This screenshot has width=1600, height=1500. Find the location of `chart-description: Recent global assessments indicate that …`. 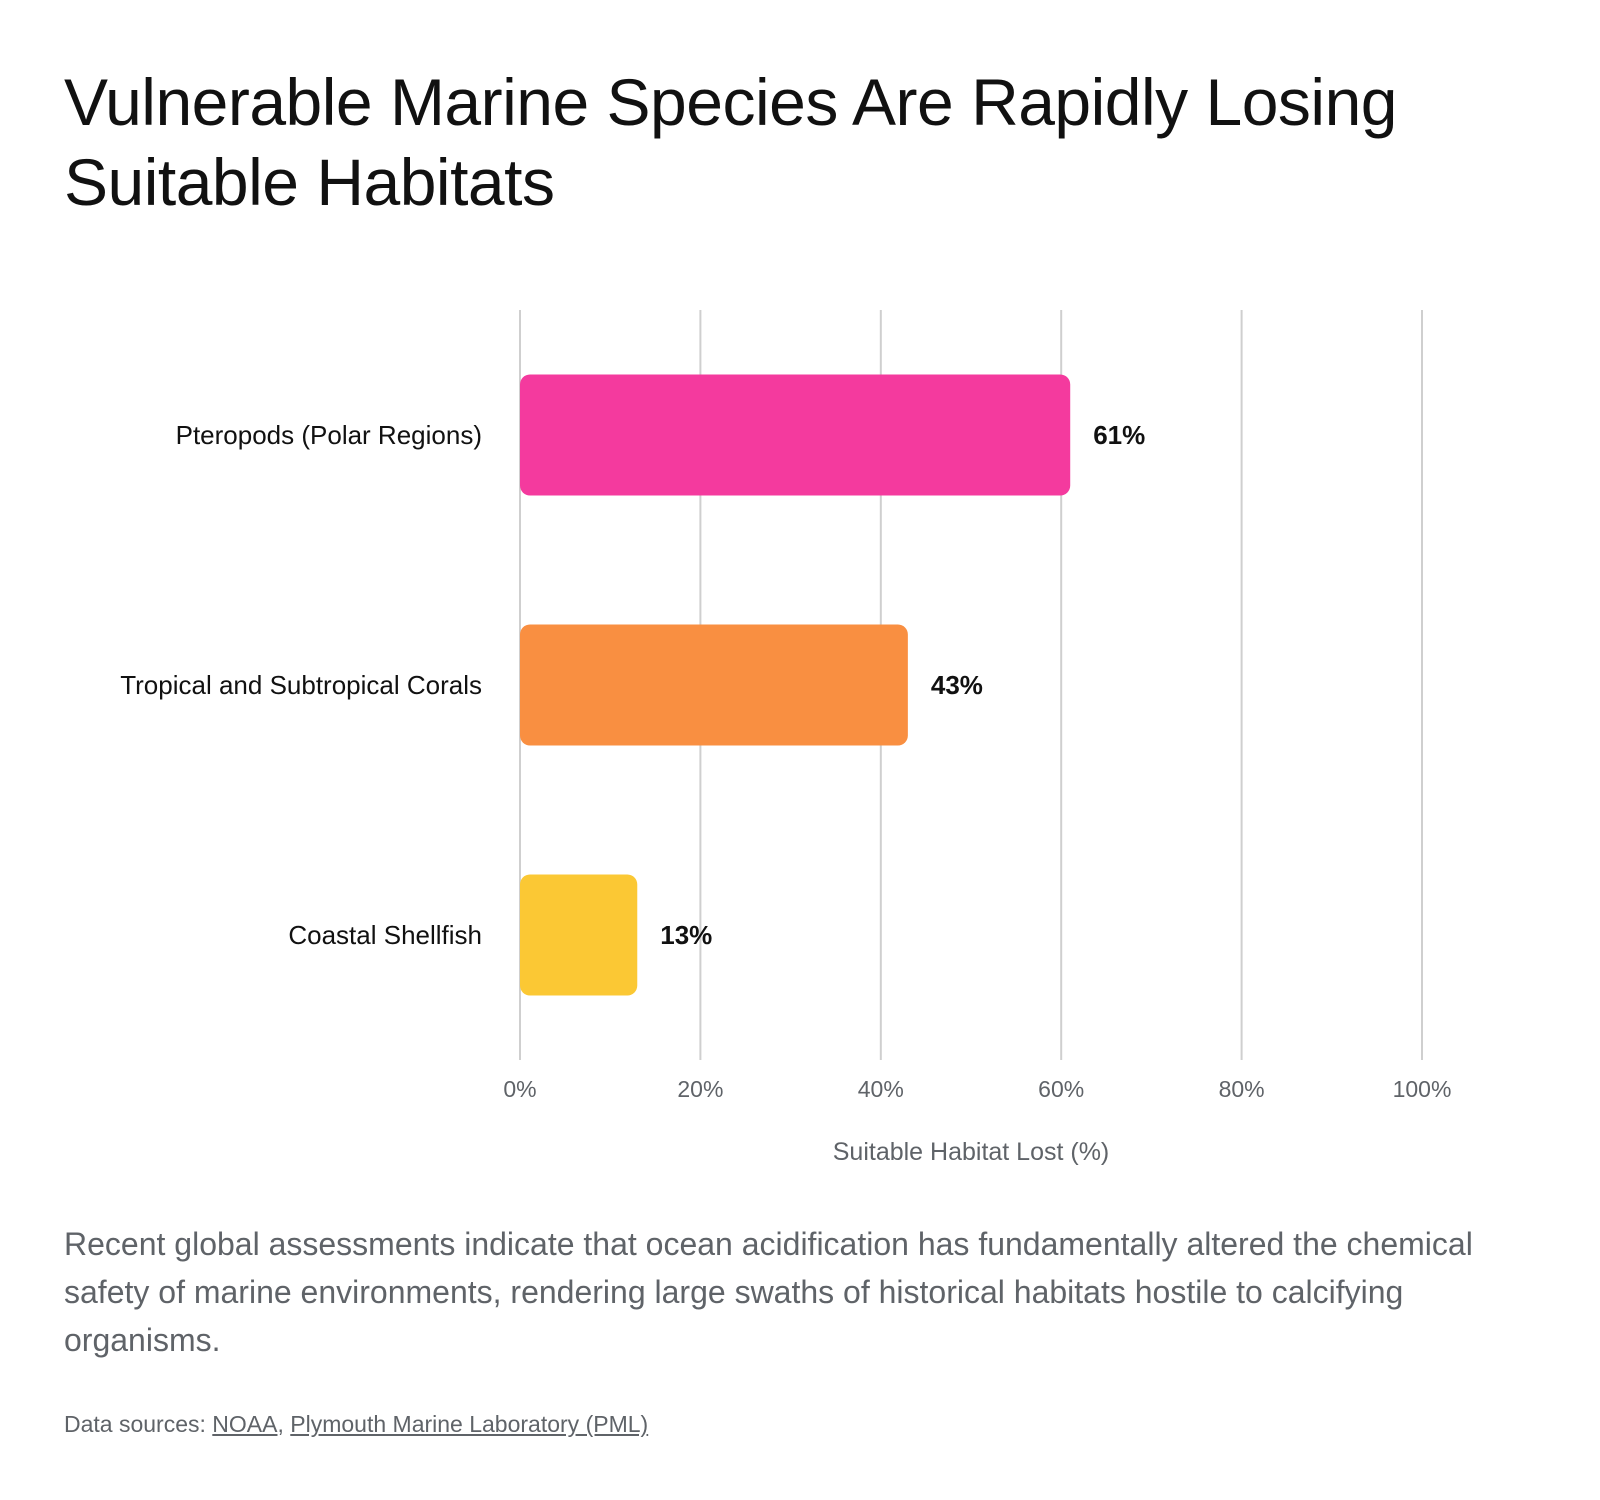

chart-description: Recent global assessments indicate that … is located at coordinates (768, 1292).